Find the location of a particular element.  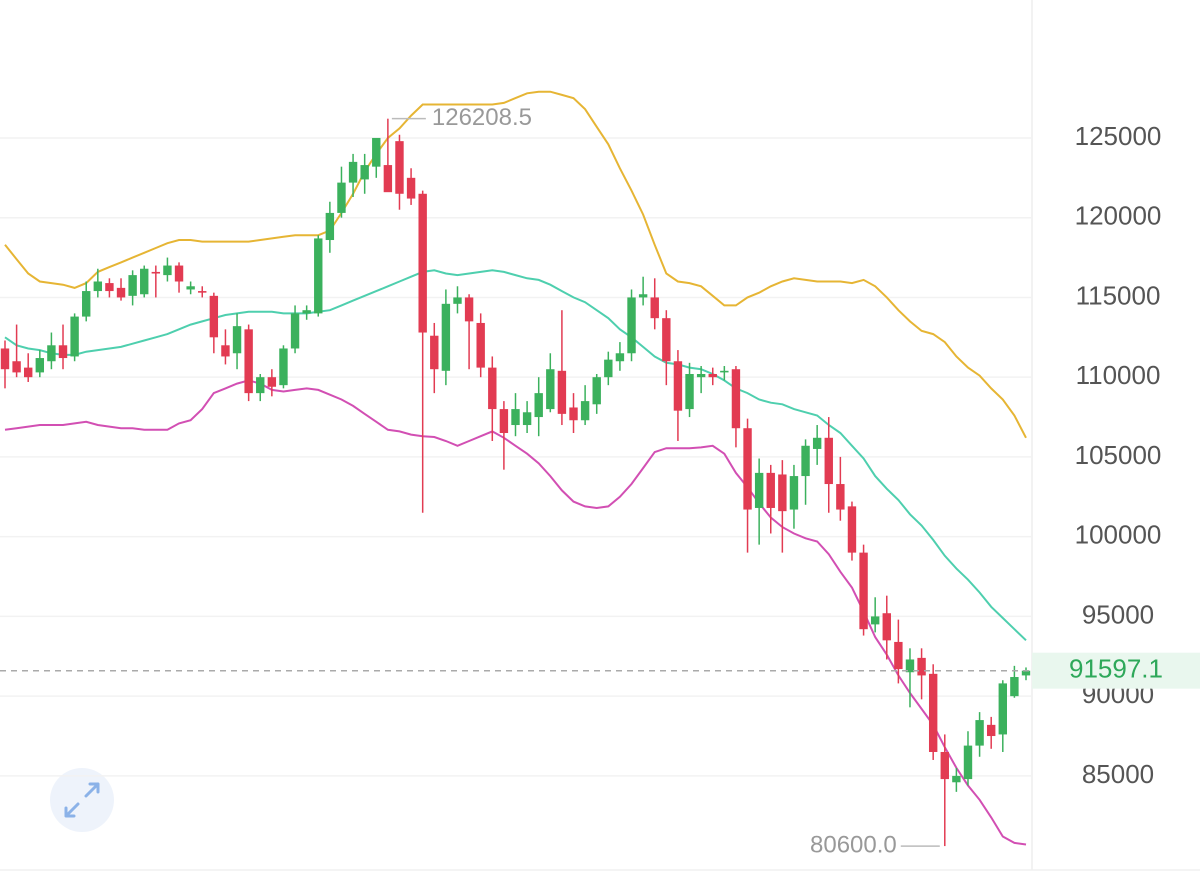

expand-button-bg is located at coordinates (82, 800).